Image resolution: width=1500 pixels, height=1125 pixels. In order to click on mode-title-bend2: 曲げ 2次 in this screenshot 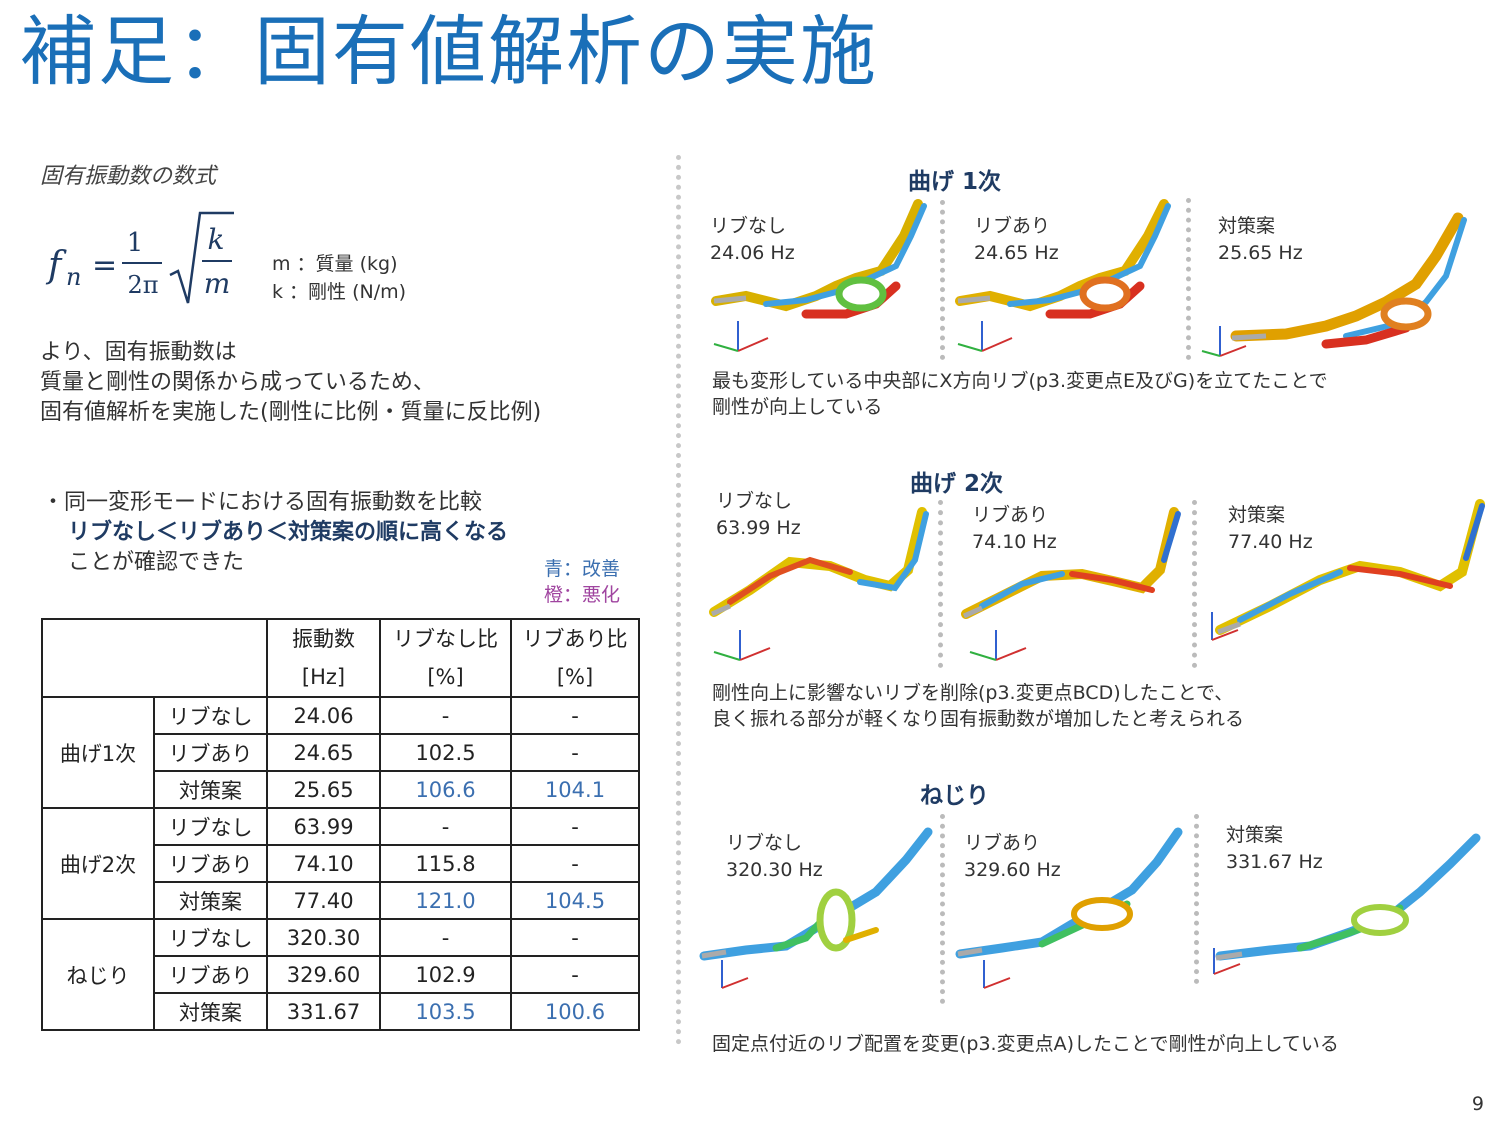, I will do `click(957, 484)`.